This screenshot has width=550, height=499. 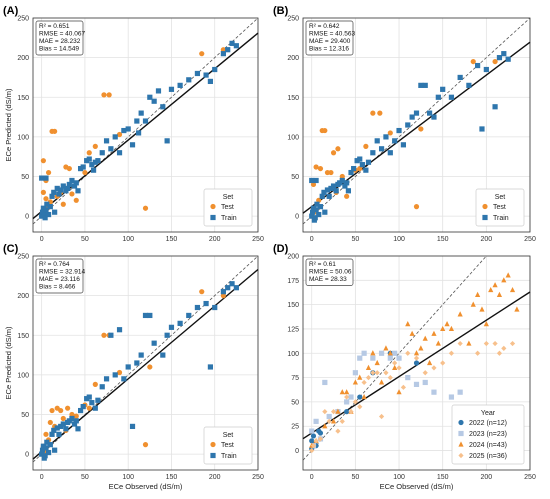 I want to click on stats-line: MAE = 28.232, so click(x=60, y=41).